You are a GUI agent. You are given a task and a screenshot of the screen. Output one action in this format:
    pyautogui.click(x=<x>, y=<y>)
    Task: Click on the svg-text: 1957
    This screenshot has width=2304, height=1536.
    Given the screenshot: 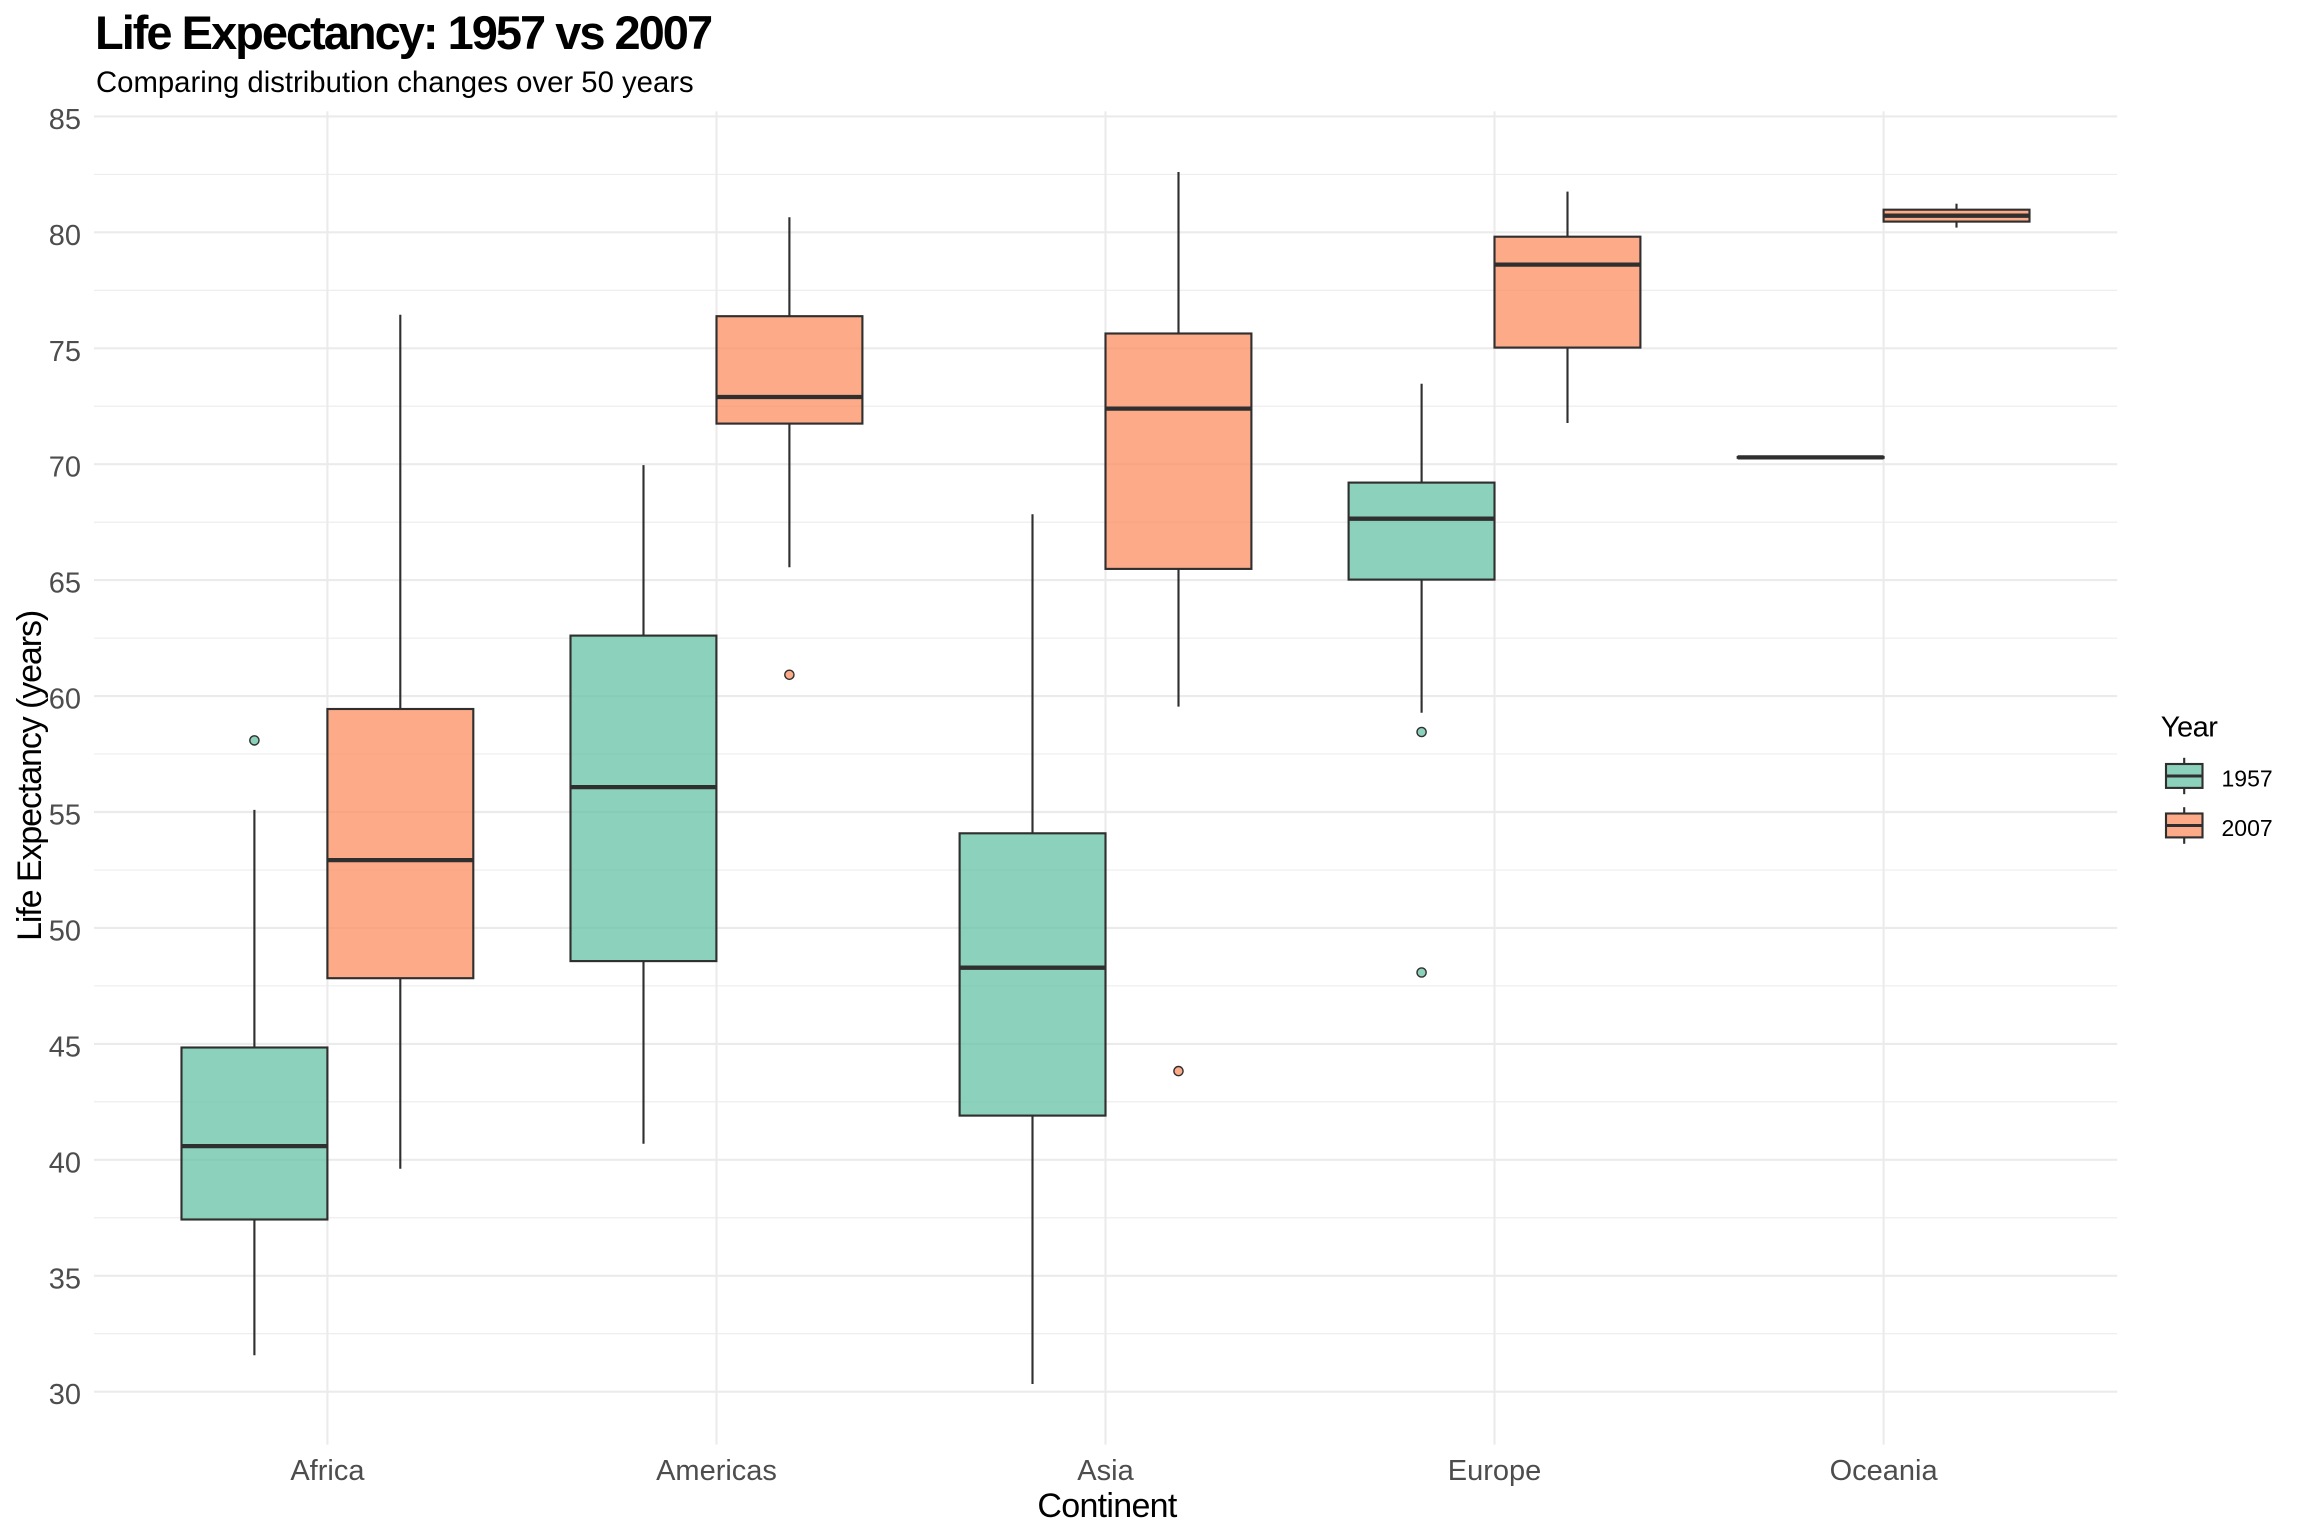 What is the action you would take?
    pyautogui.click(x=2247, y=779)
    